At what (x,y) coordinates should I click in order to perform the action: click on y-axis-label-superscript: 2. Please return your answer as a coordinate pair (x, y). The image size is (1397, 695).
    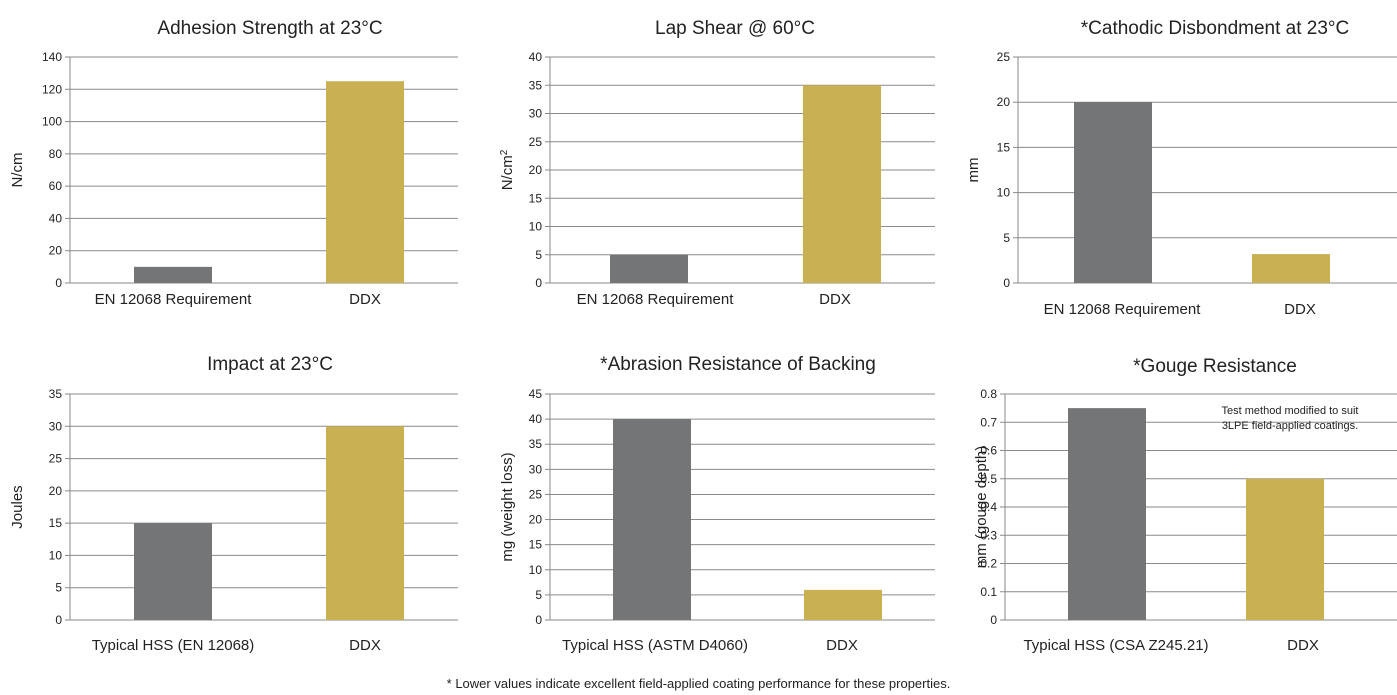
    Looking at the image, I should click on (504, 152).